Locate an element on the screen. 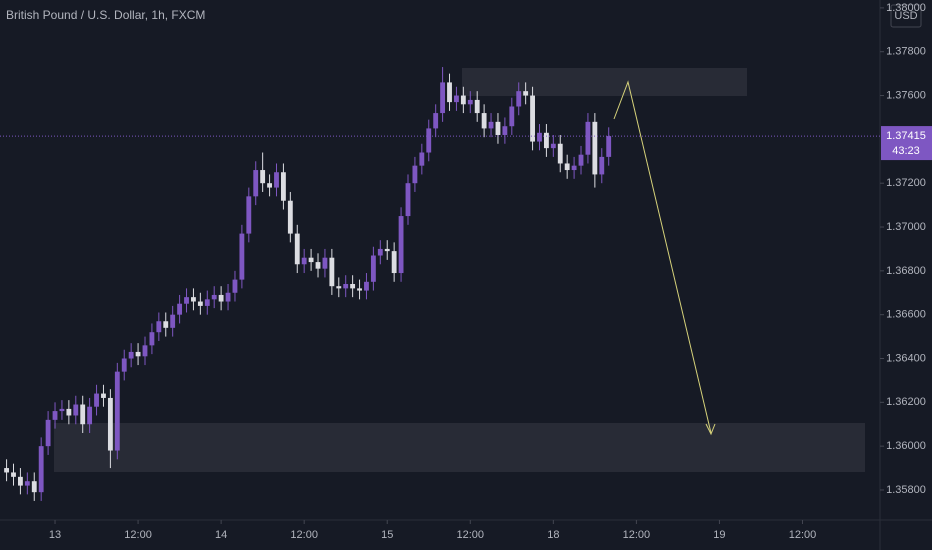 This screenshot has width=932, height=550. support-zone is located at coordinates (459, 447).